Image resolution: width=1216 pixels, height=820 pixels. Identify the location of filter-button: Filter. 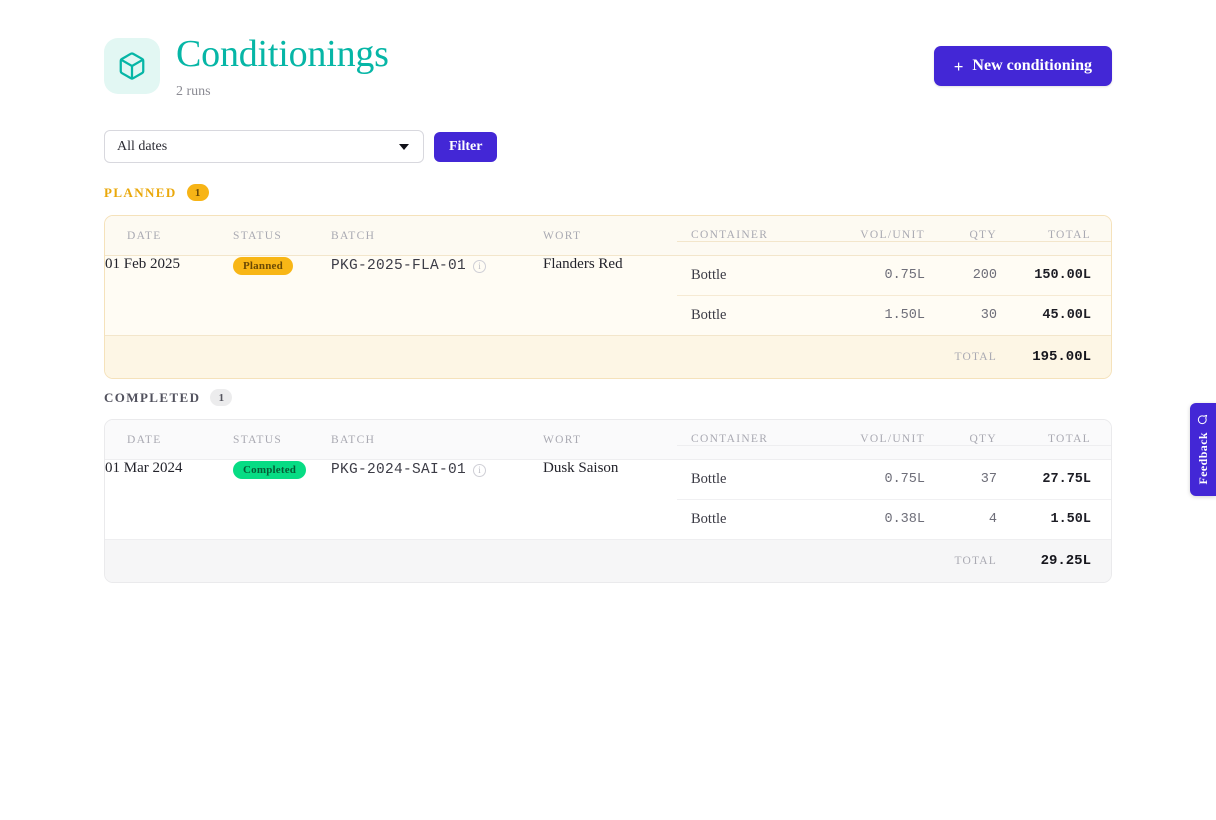
(466, 146).